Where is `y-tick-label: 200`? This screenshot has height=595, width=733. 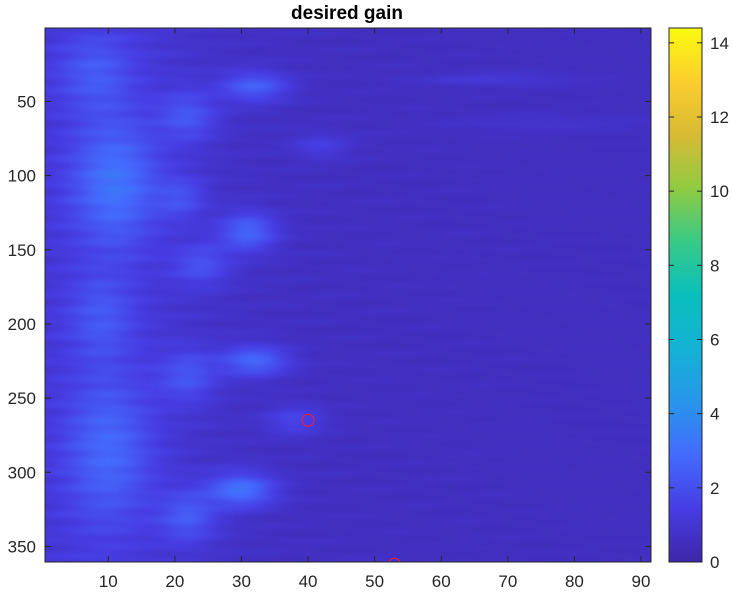
y-tick-label: 200 is located at coordinates (22, 324).